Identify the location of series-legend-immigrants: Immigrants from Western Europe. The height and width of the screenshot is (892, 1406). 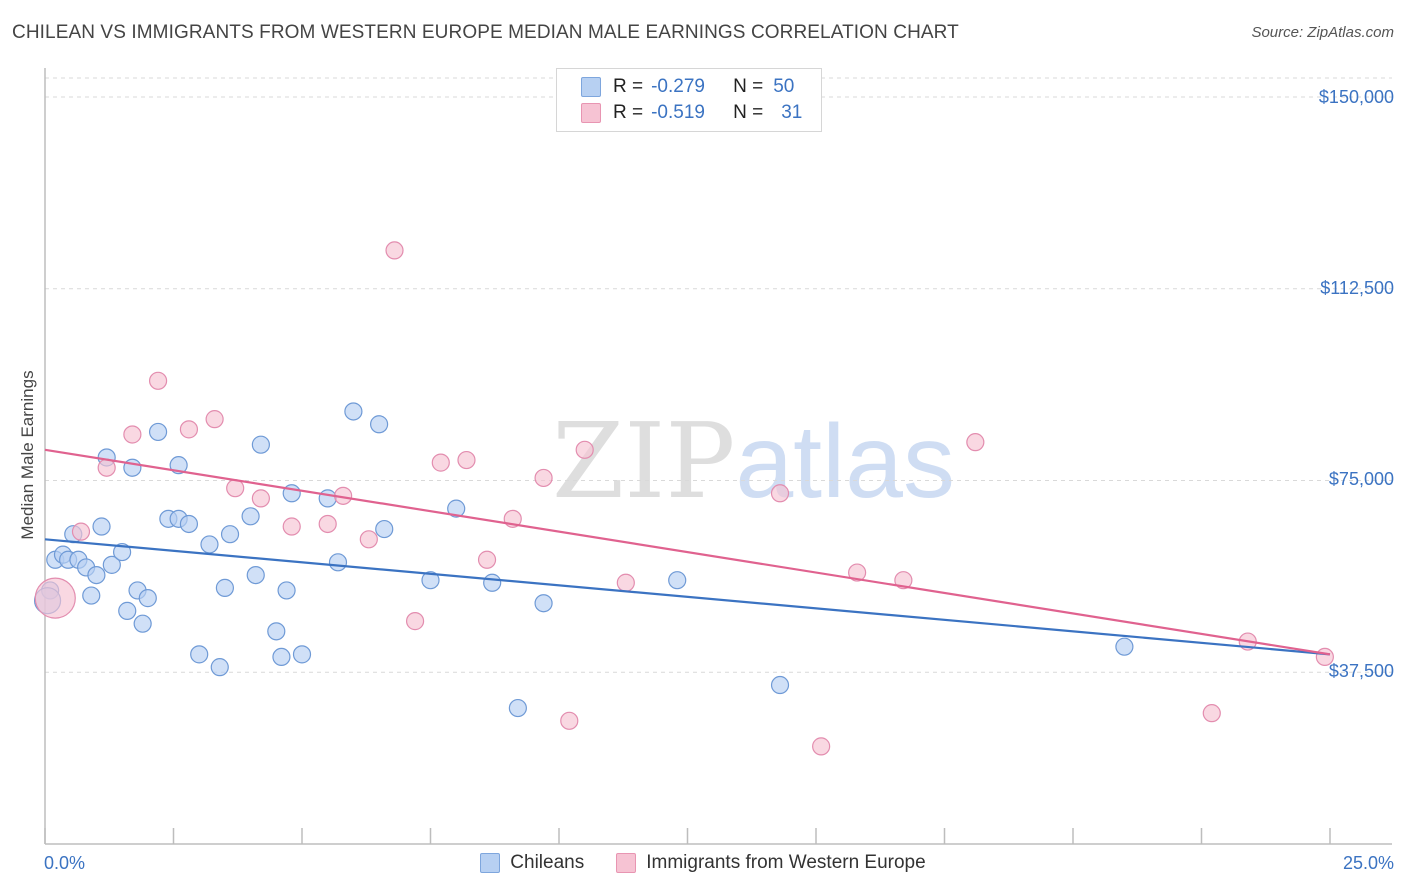
(771, 863).